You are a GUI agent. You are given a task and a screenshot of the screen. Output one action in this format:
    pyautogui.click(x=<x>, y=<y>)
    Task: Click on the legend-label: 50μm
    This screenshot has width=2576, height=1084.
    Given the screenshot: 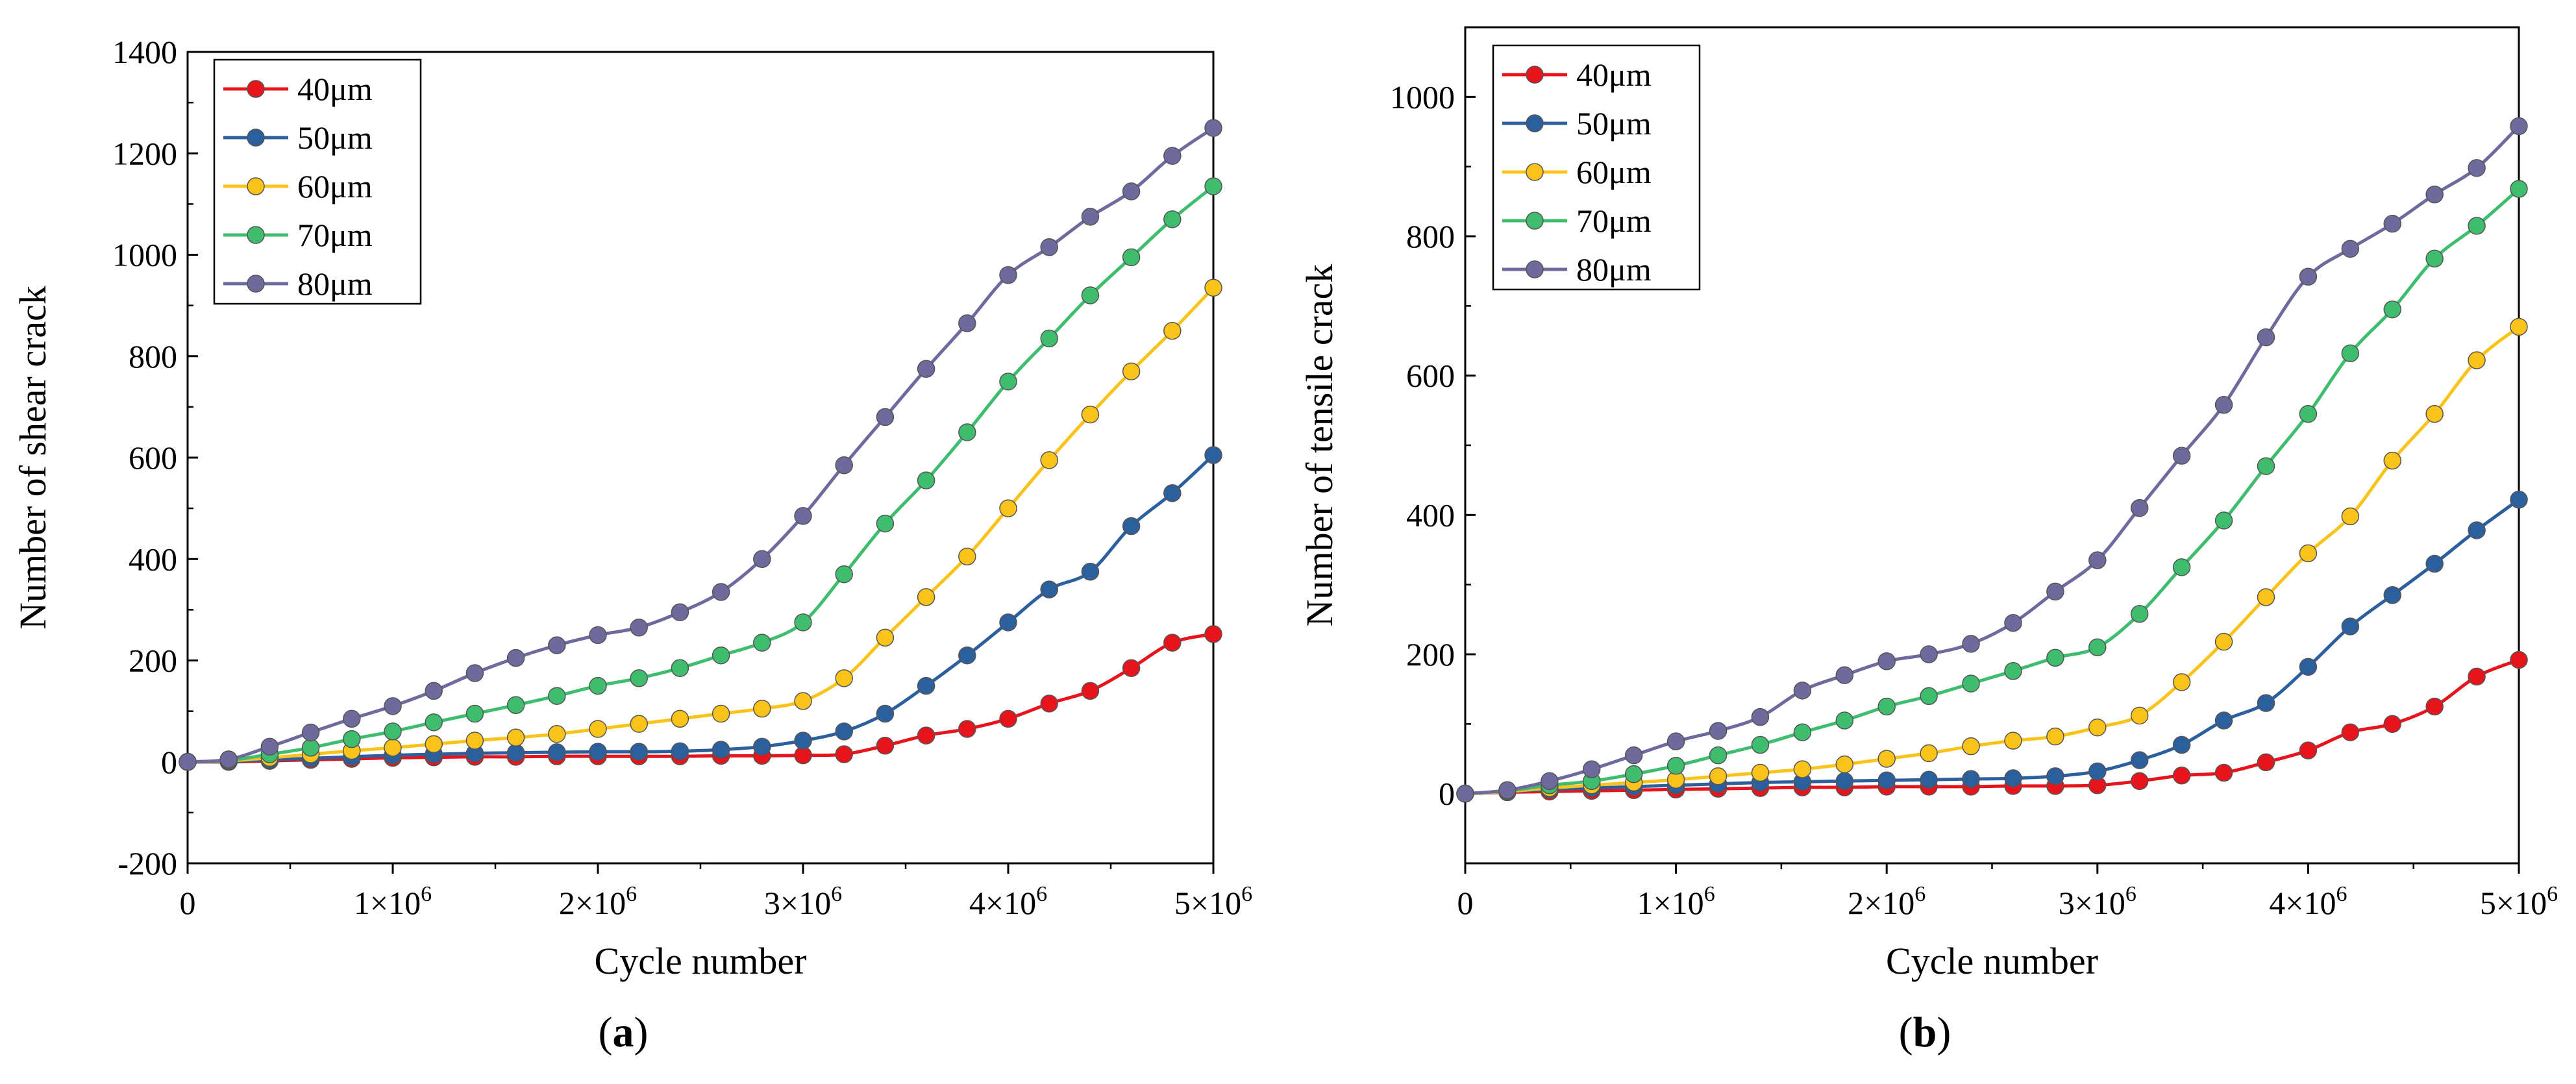 What is the action you would take?
    pyautogui.click(x=335, y=137)
    